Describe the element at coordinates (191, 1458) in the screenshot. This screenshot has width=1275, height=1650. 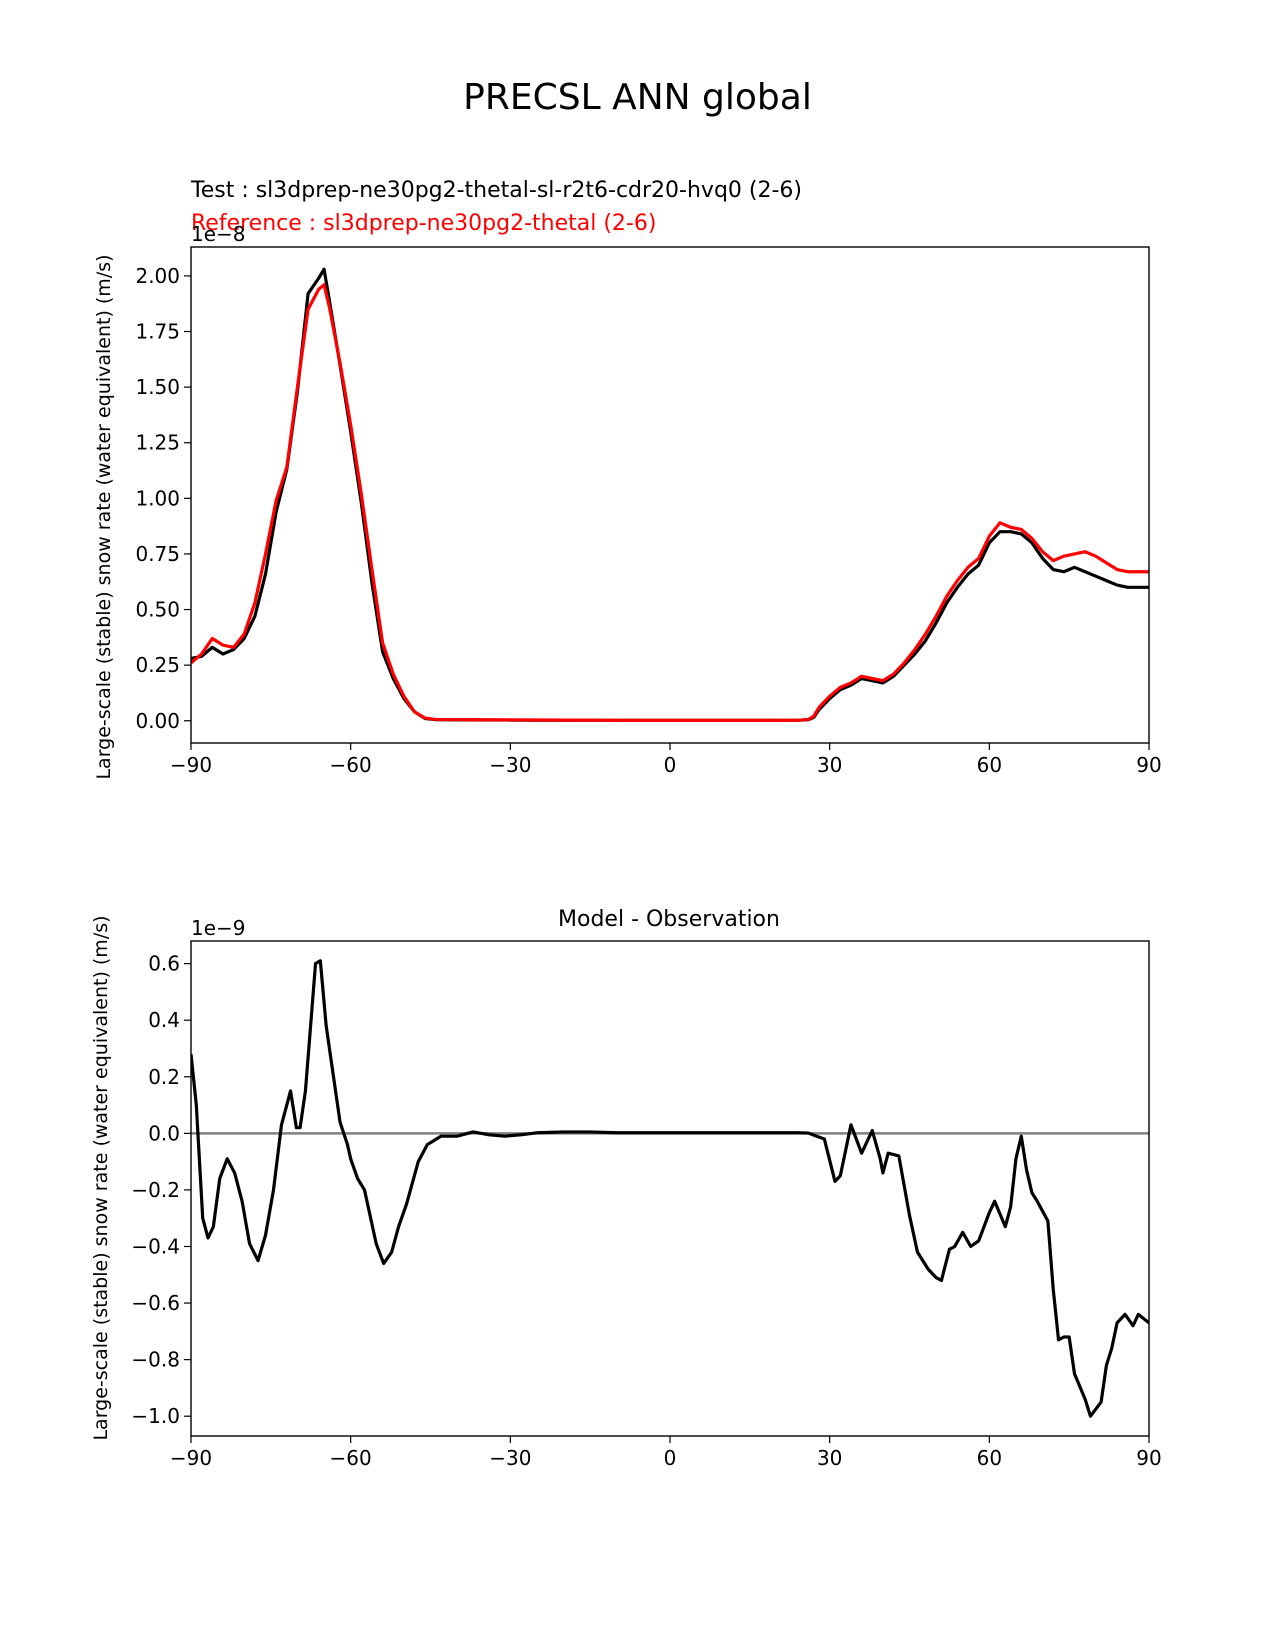
I see `bottom-x-tick-label: −90` at that location.